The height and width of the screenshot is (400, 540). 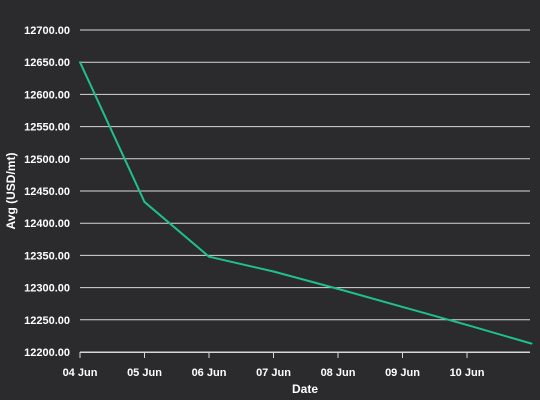 What do you see at coordinates (467, 373) in the screenshot?
I see `x-tick-label: 10 Jun` at bounding box center [467, 373].